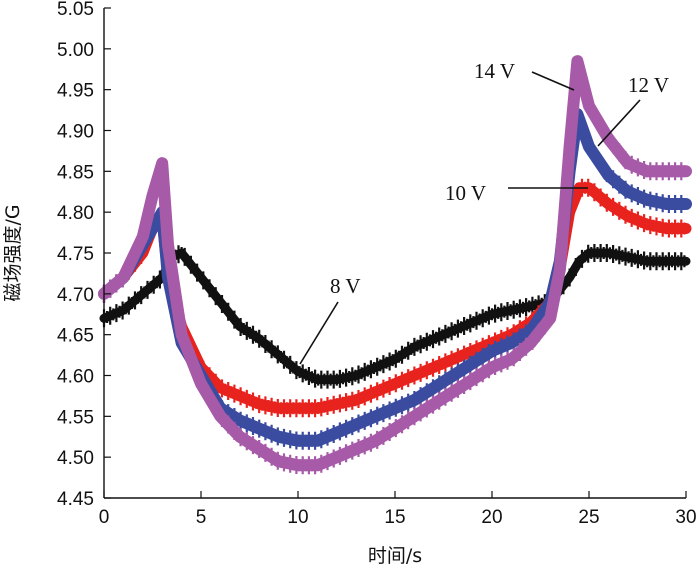  I want to click on y-tick-label: 5.00, so click(75, 50).